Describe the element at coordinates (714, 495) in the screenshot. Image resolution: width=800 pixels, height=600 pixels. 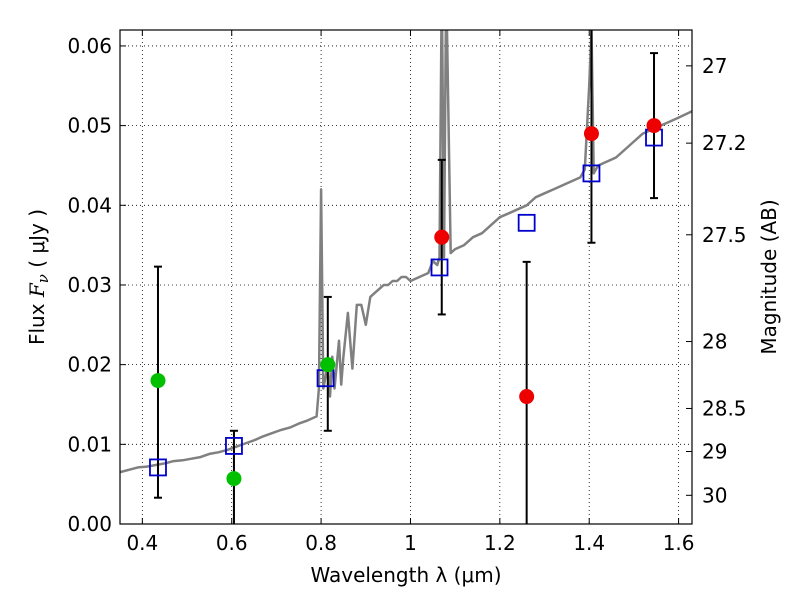
I see `y2-tick-label: 30` at that location.